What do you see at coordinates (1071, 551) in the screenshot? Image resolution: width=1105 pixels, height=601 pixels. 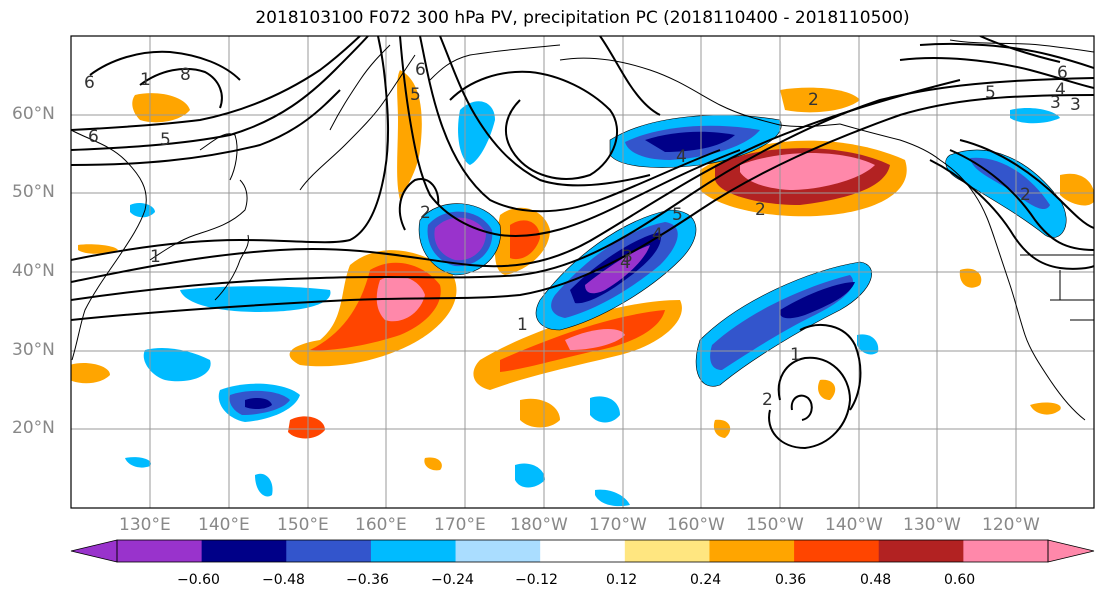 I see `colorbar-extend-max` at bounding box center [1071, 551].